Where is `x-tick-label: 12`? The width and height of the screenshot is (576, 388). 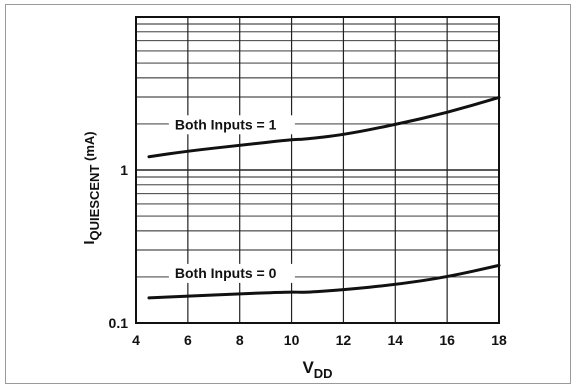
x-tick-label: 12 is located at coordinates (344, 340).